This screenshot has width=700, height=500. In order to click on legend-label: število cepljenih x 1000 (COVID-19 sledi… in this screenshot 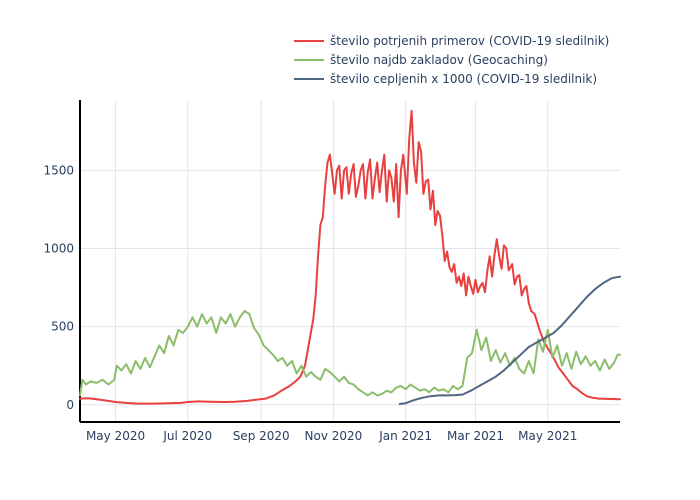, I will do `click(463, 79)`.